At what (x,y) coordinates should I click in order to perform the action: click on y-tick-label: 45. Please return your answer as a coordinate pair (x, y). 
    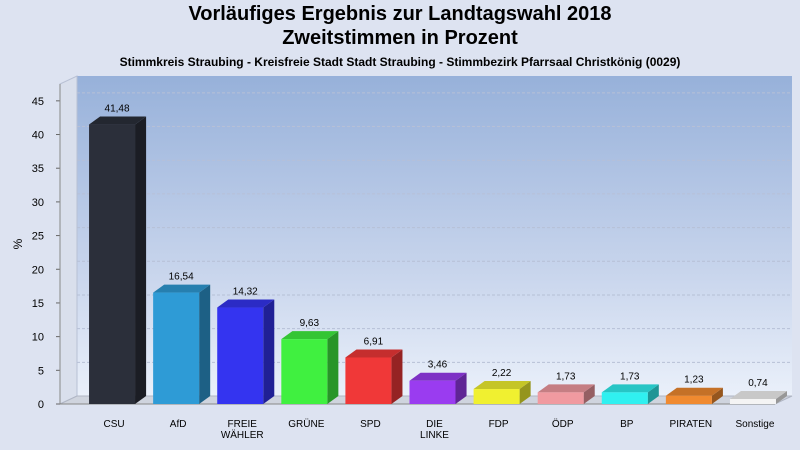
    Looking at the image, I should click on (38, 102).